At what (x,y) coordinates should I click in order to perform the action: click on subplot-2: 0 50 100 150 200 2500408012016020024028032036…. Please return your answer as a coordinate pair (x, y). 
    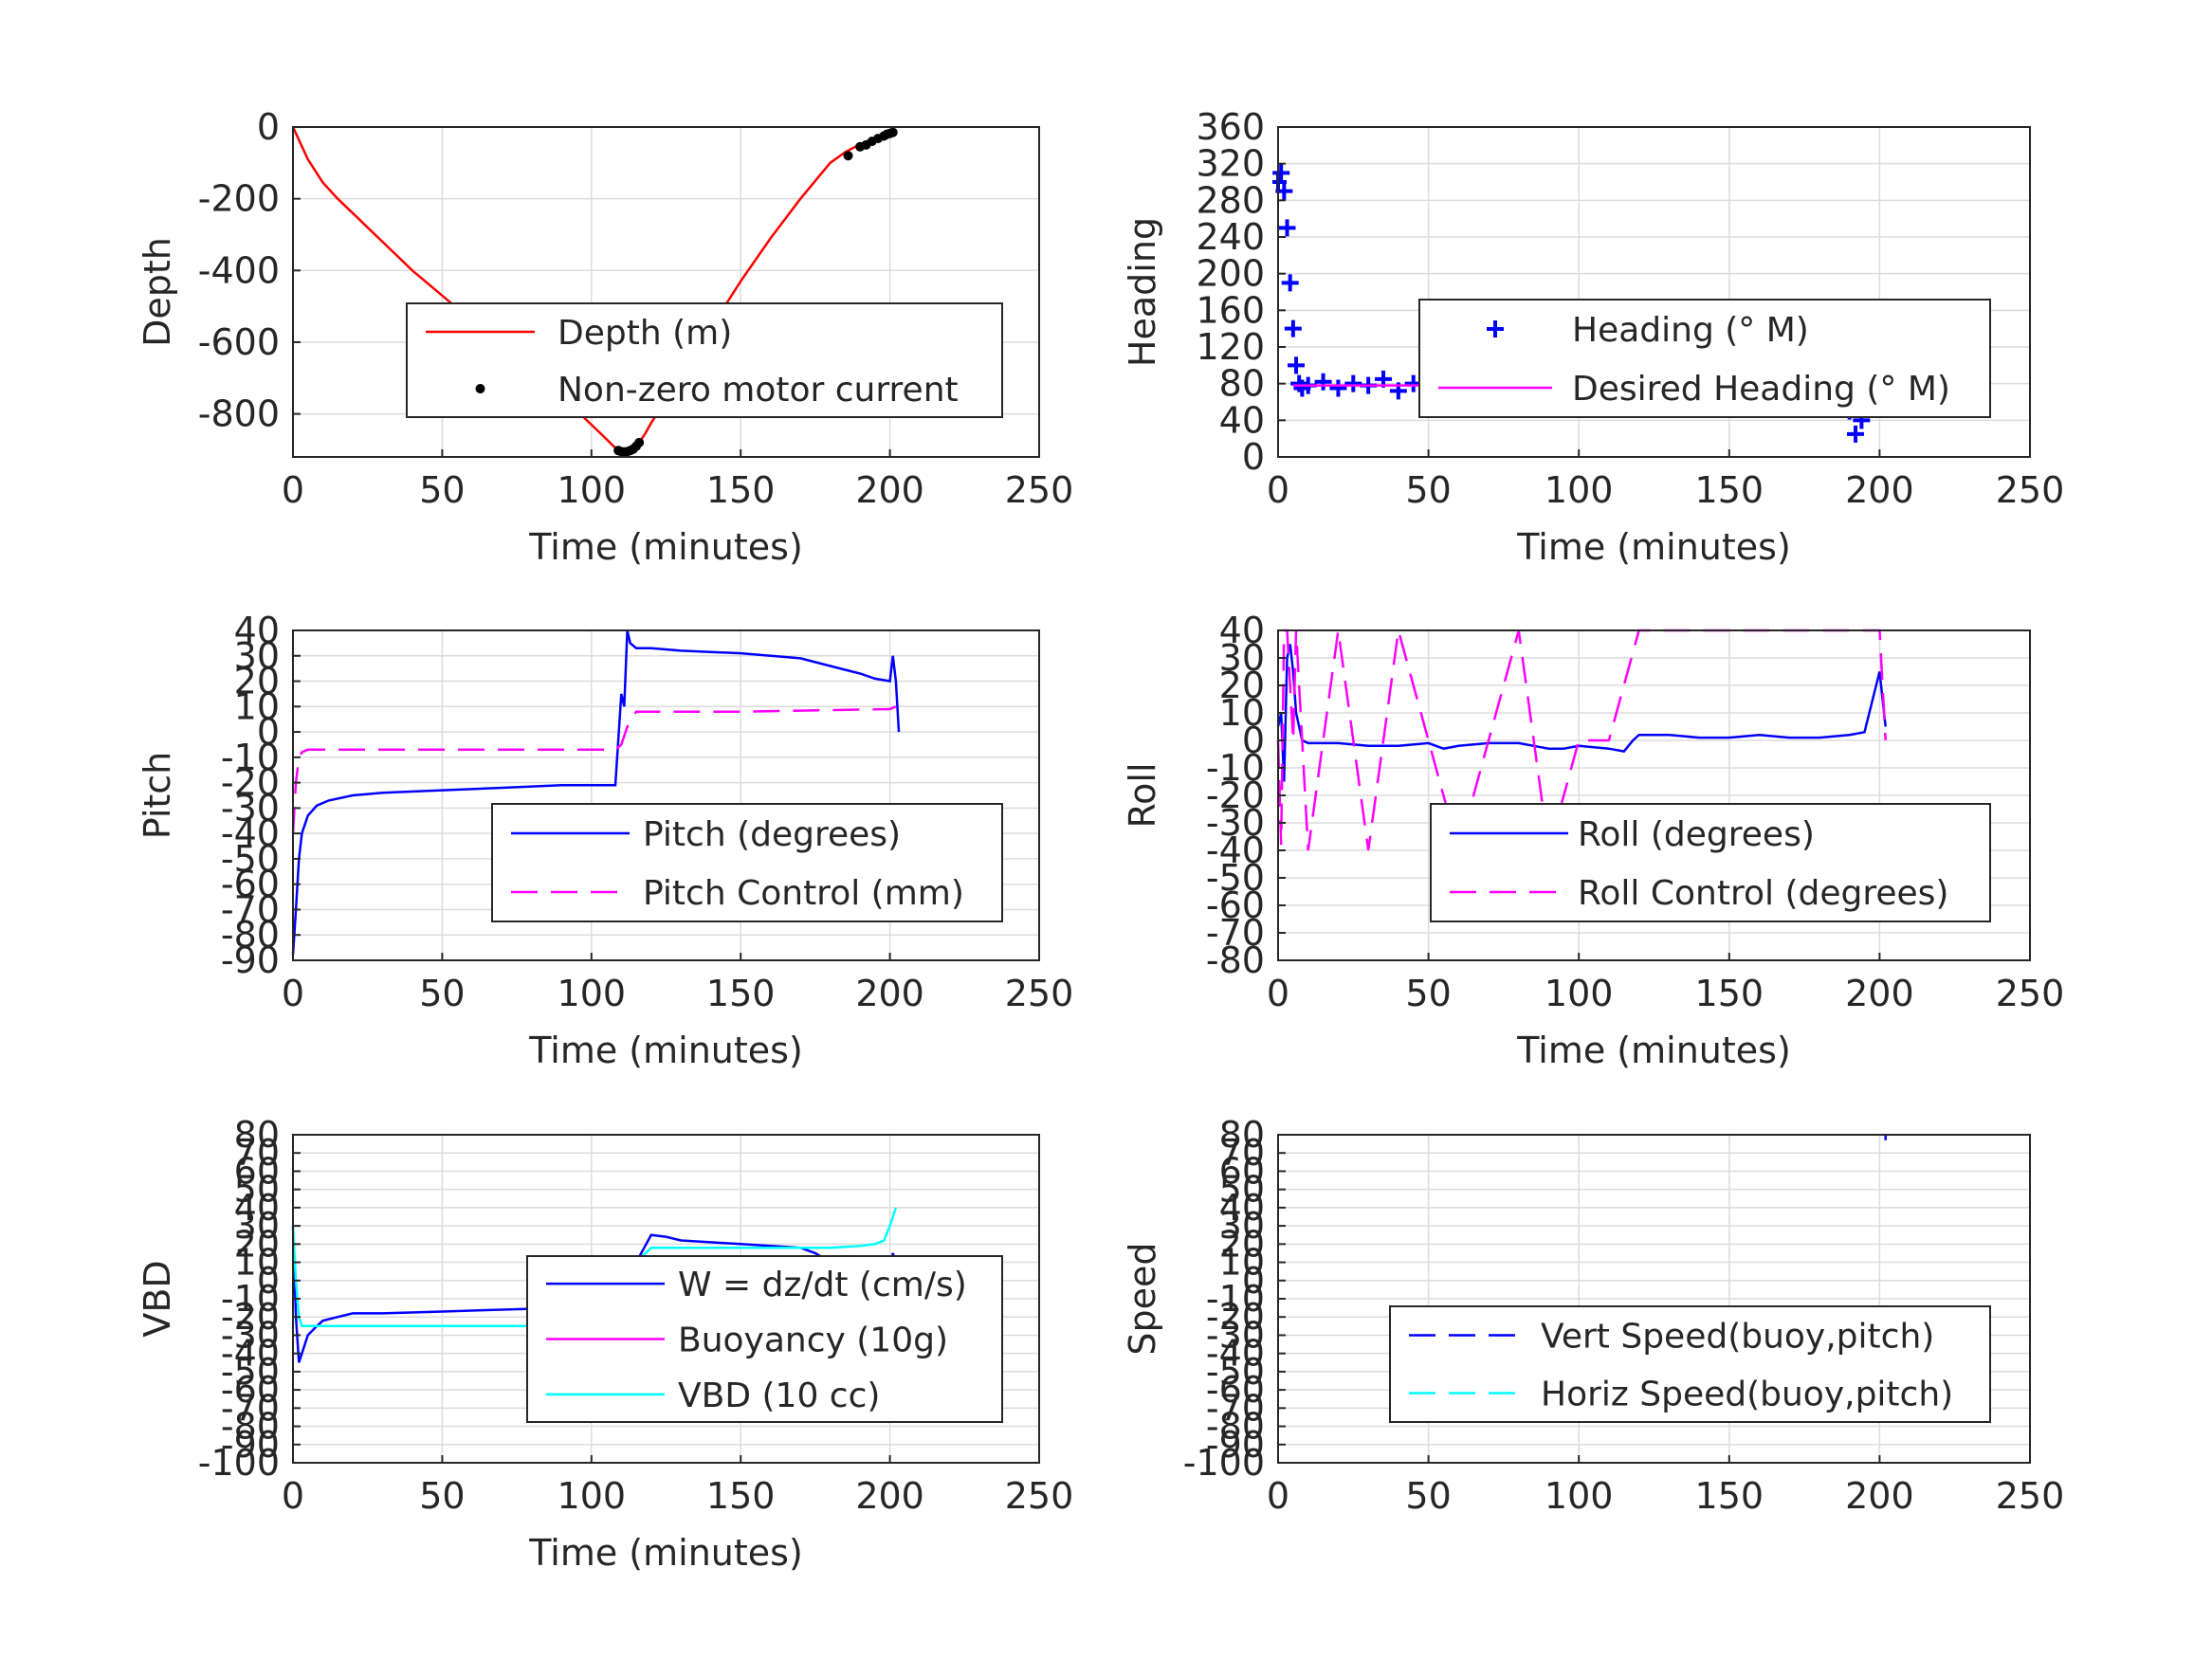
    Looking at the image, I should click on (1593, 337).